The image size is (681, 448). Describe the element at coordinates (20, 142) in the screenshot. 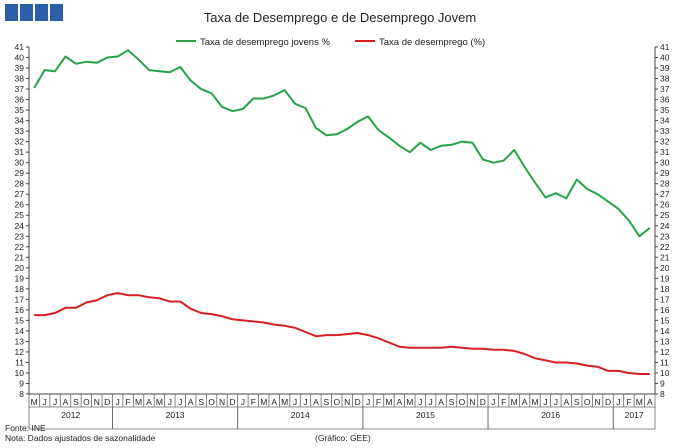

I see `y-tick-label-left: 32` at that location.